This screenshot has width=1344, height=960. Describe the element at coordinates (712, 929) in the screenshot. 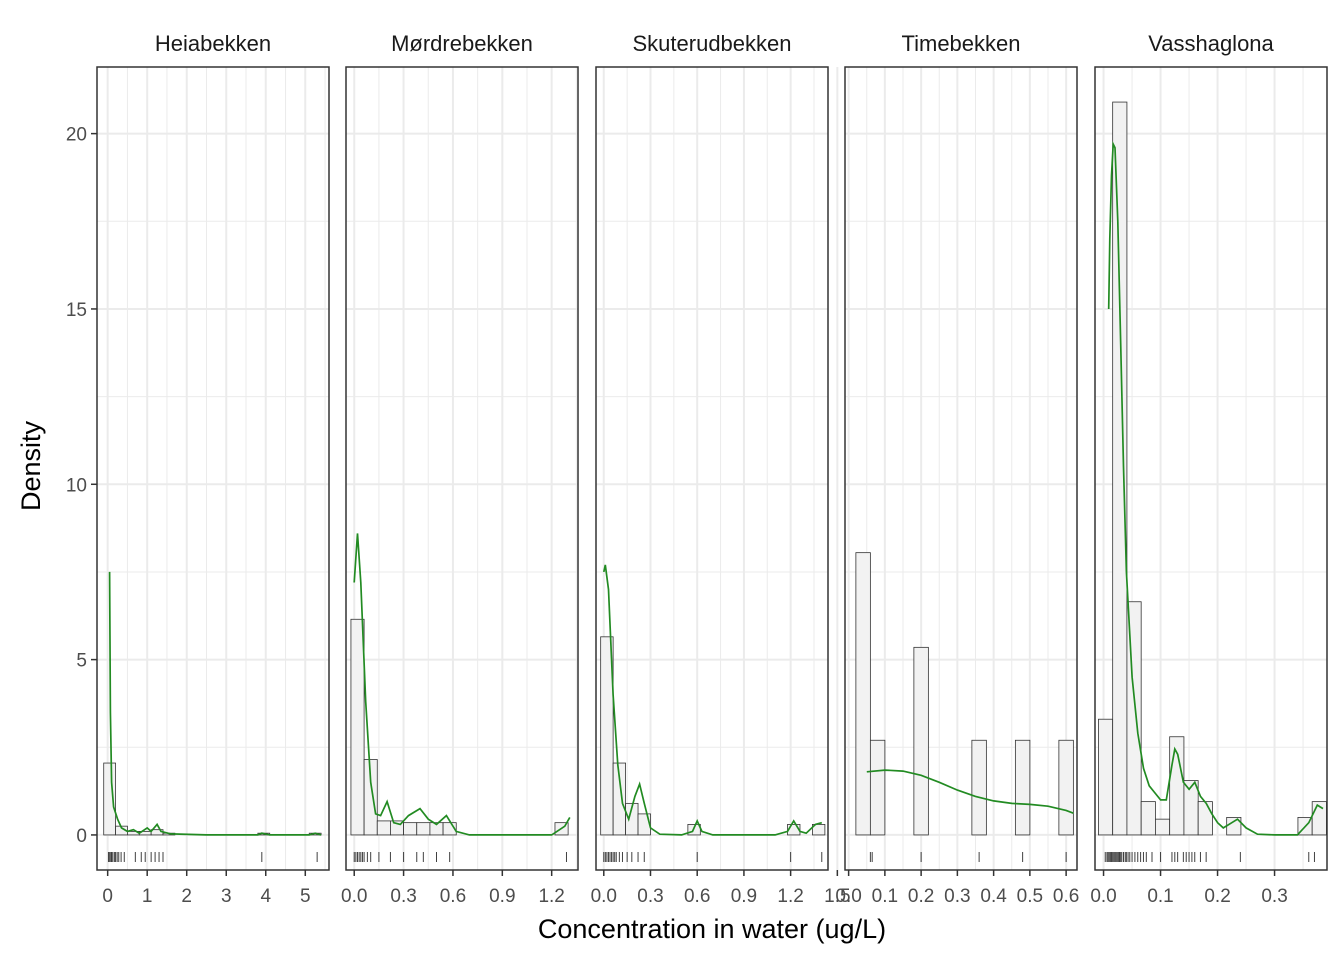

I see `x-axis-title: Concentration in water (ug/L)` at that location.